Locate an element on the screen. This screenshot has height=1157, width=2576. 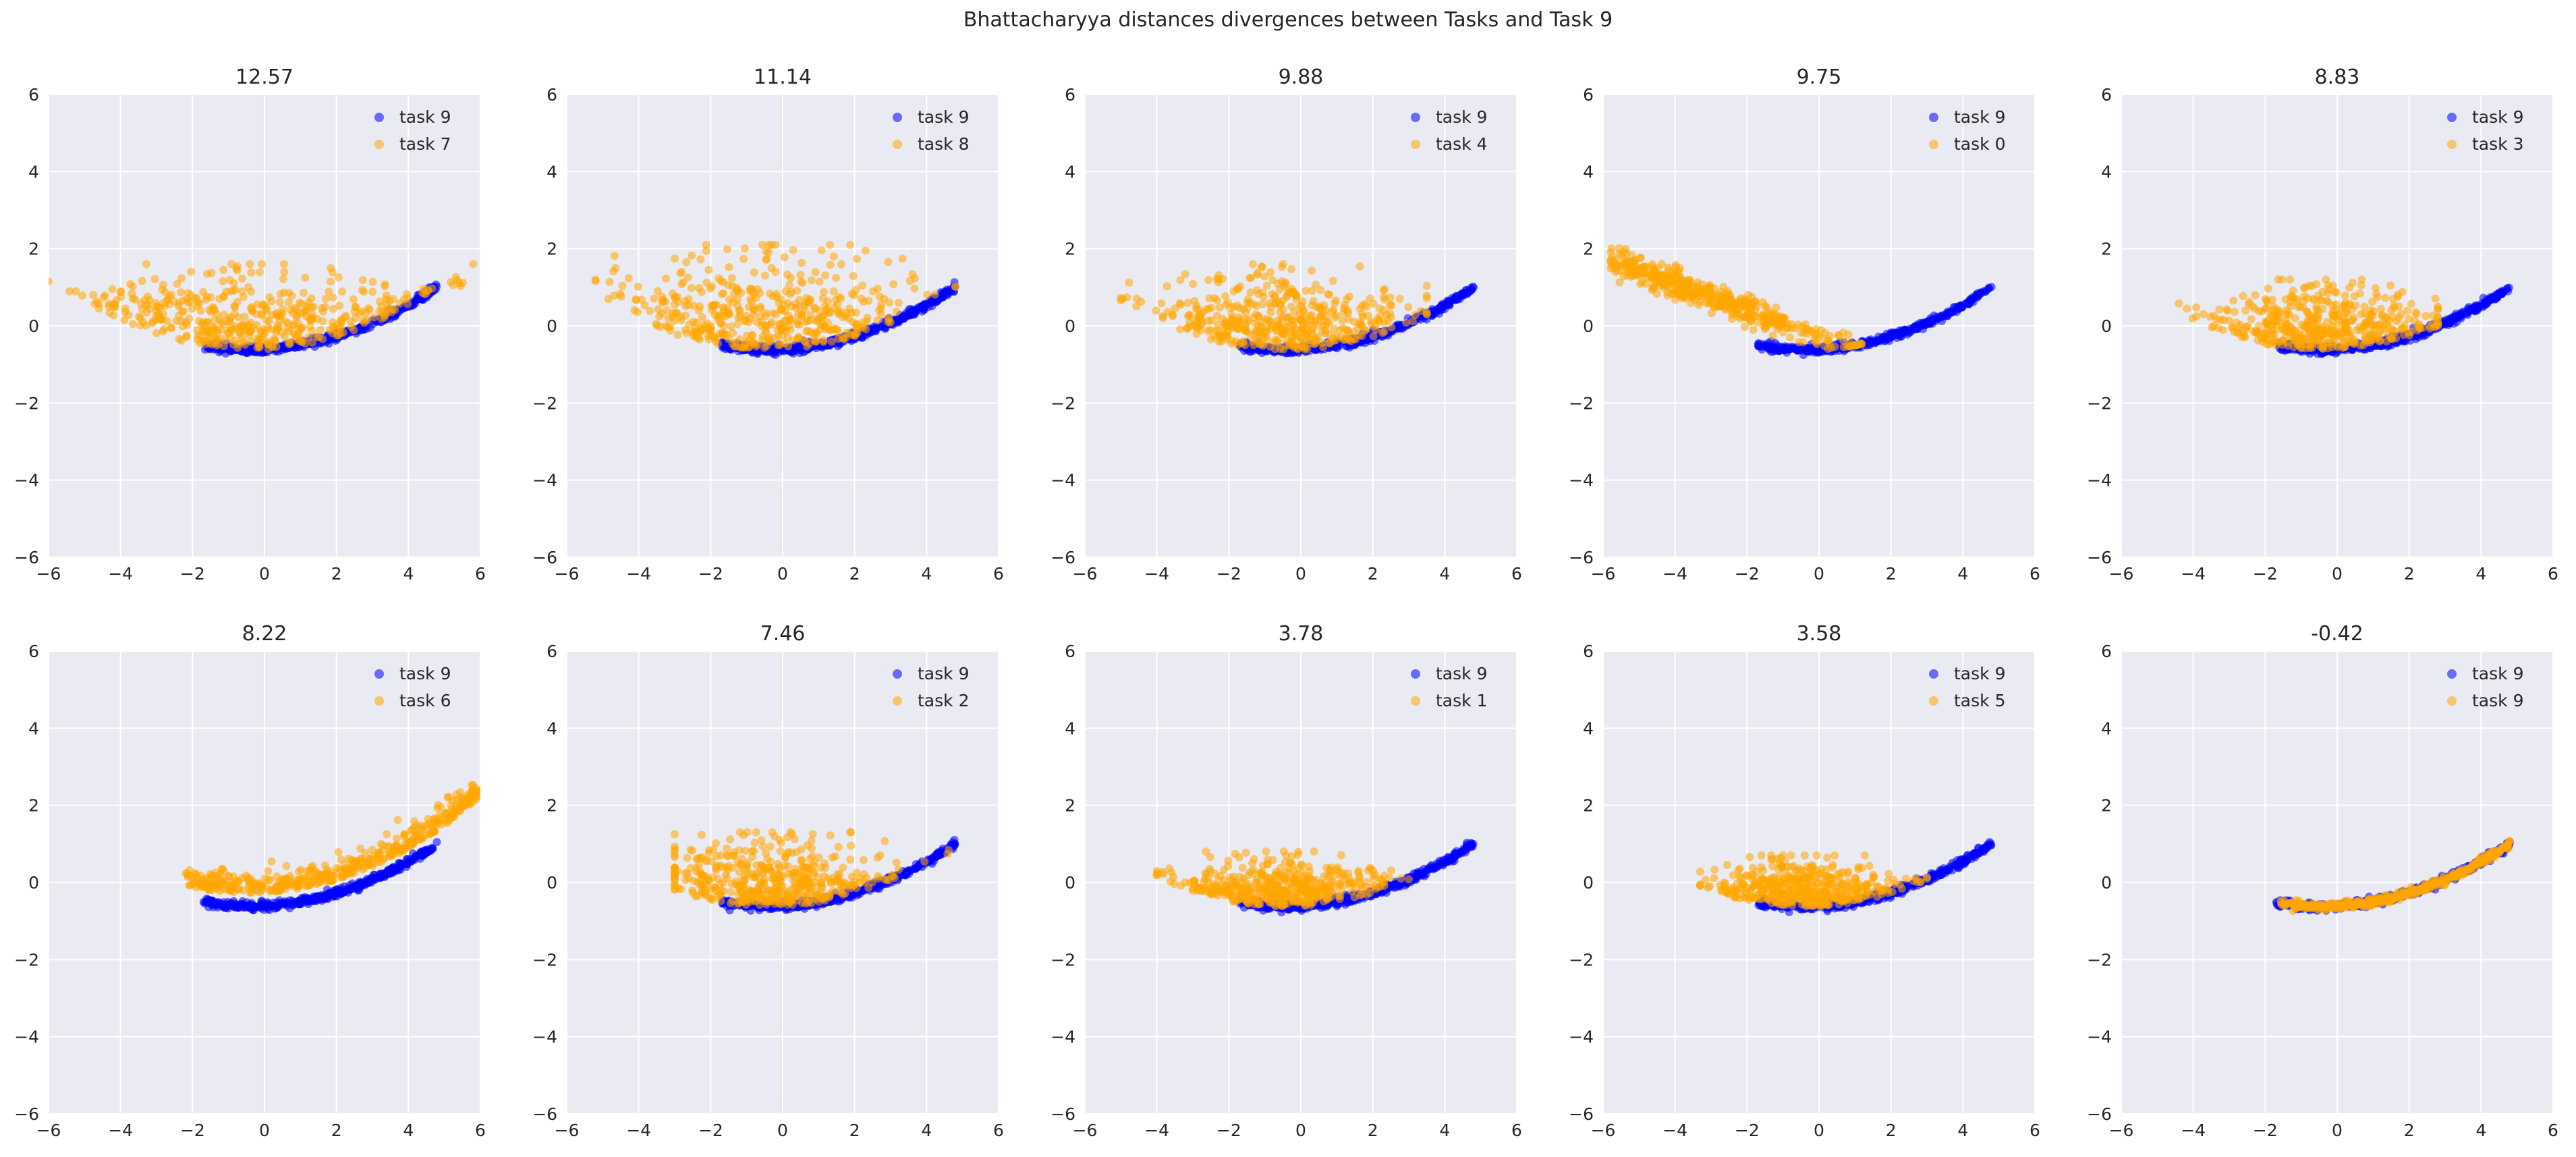
y-tick-label: −2 is located at coordinates (1063, 403).